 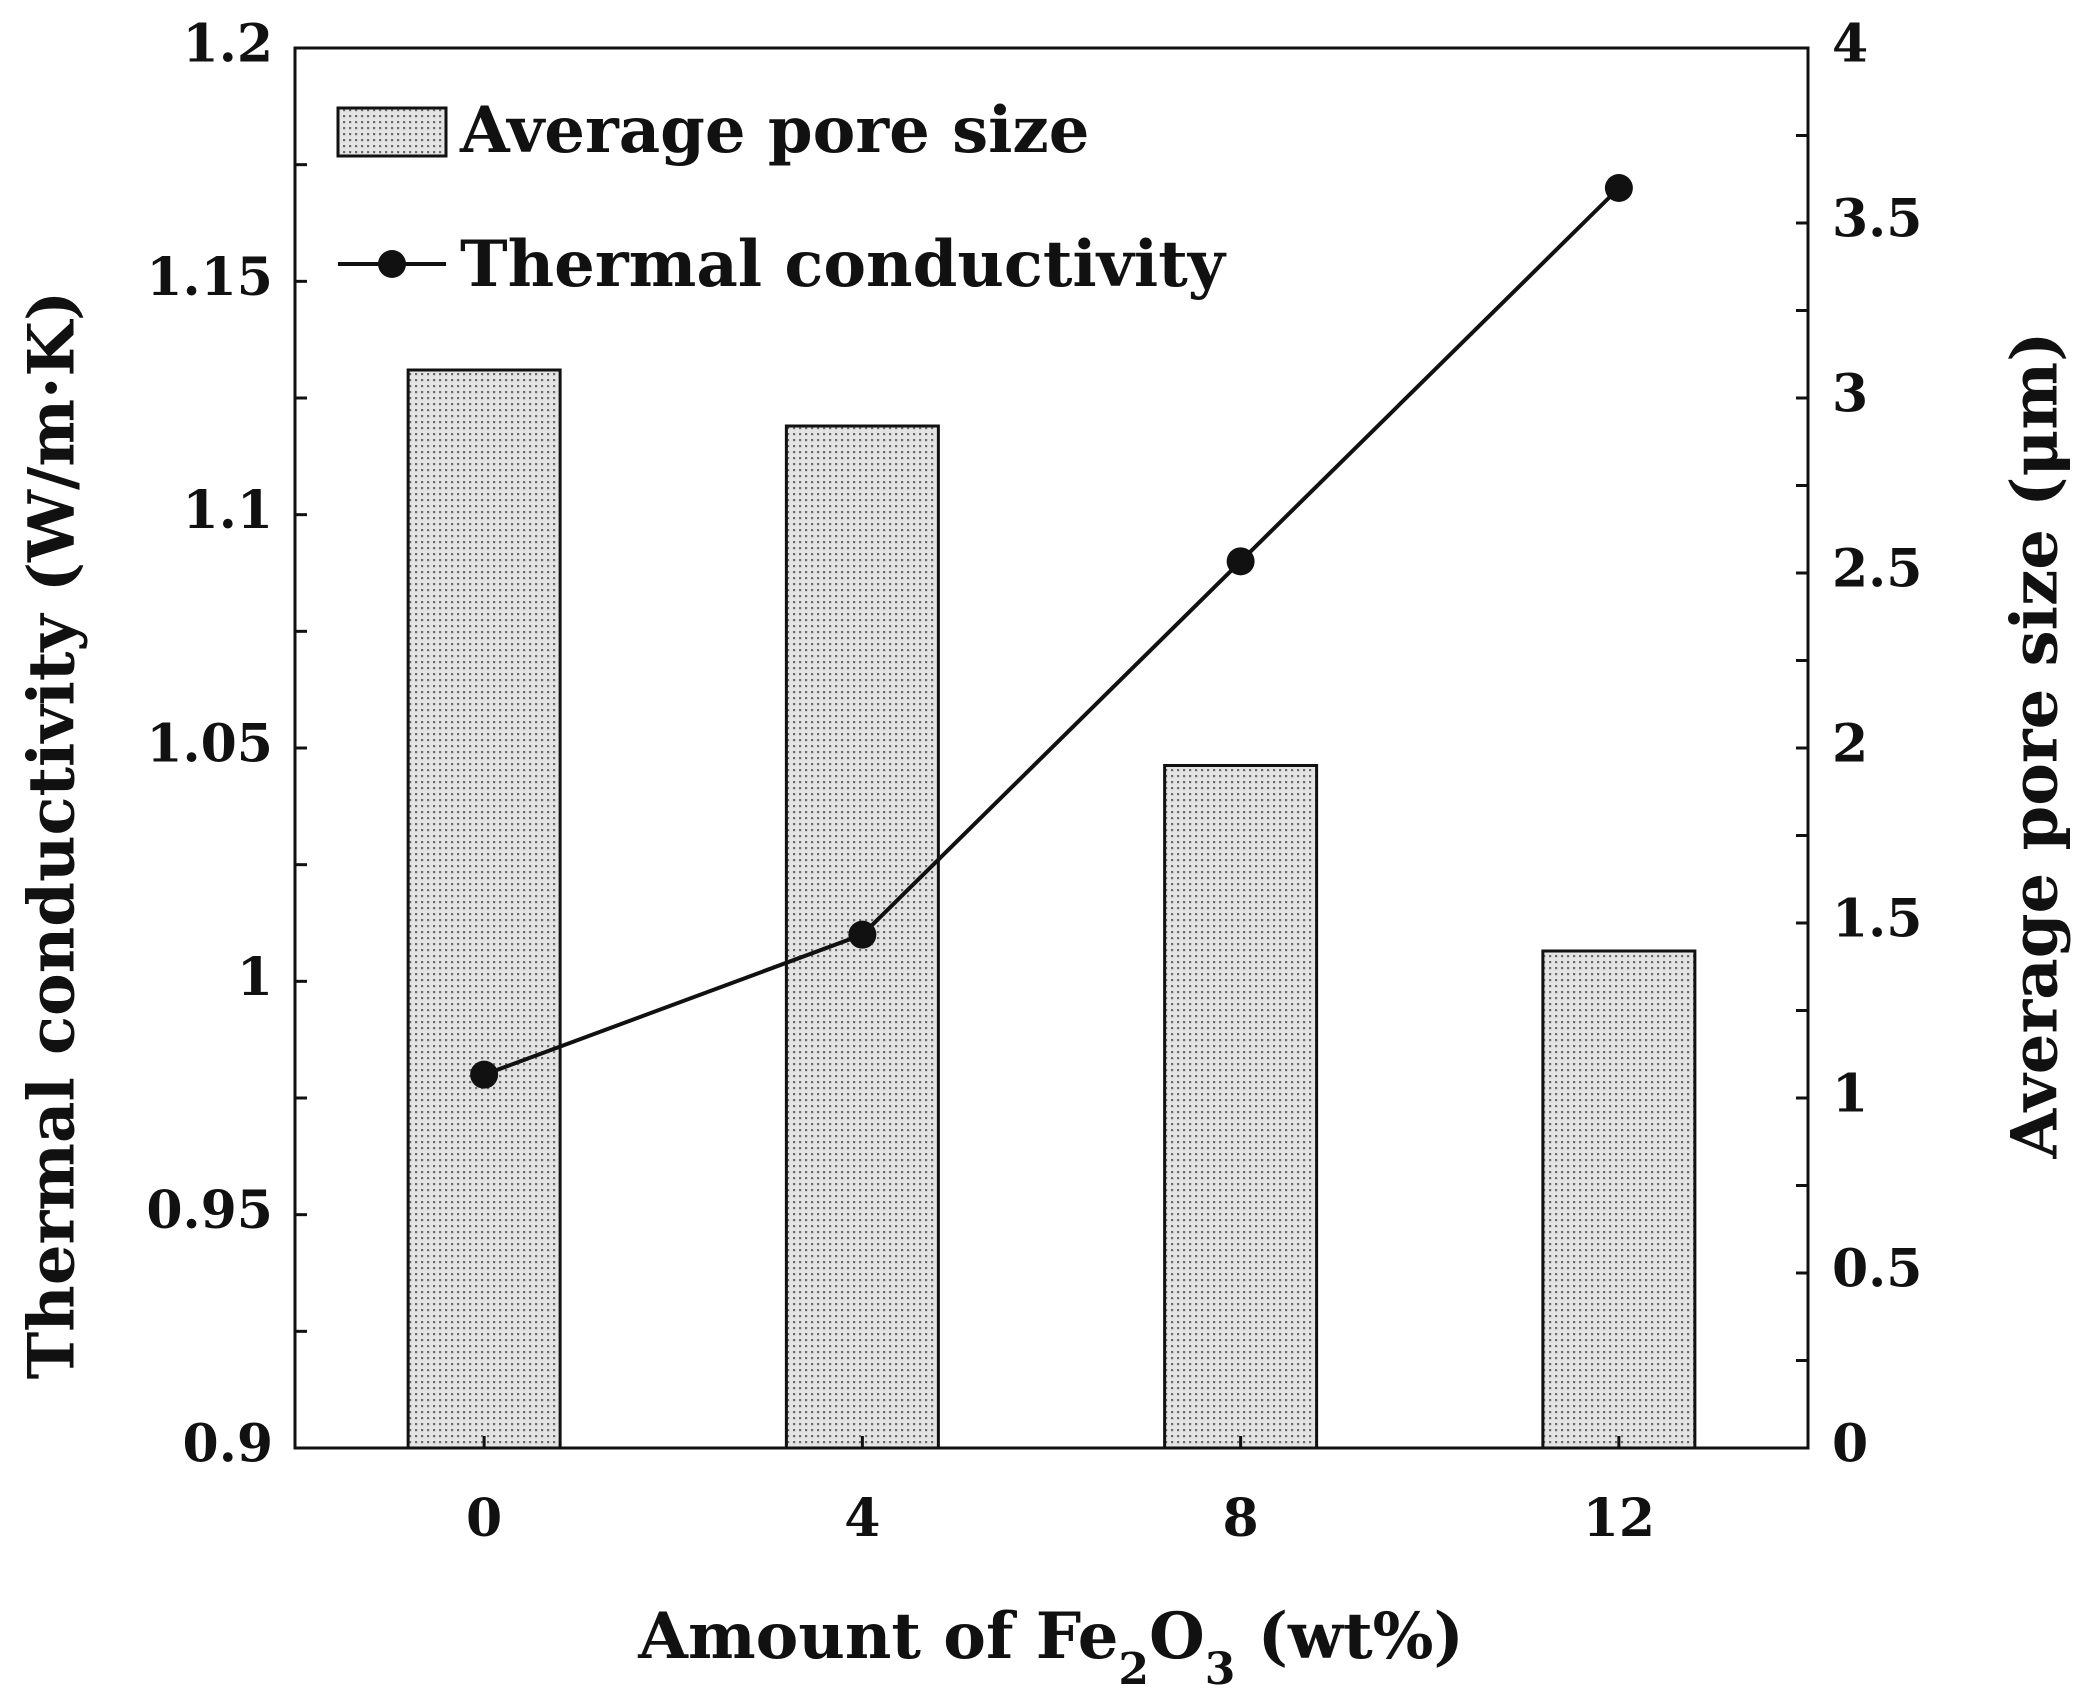 What do you see at coordinates (52, 835) in the screenshot?
I see `y-axis-left-title: Thermal conductivity (W/m·K)` at bounding box center [52, 835].